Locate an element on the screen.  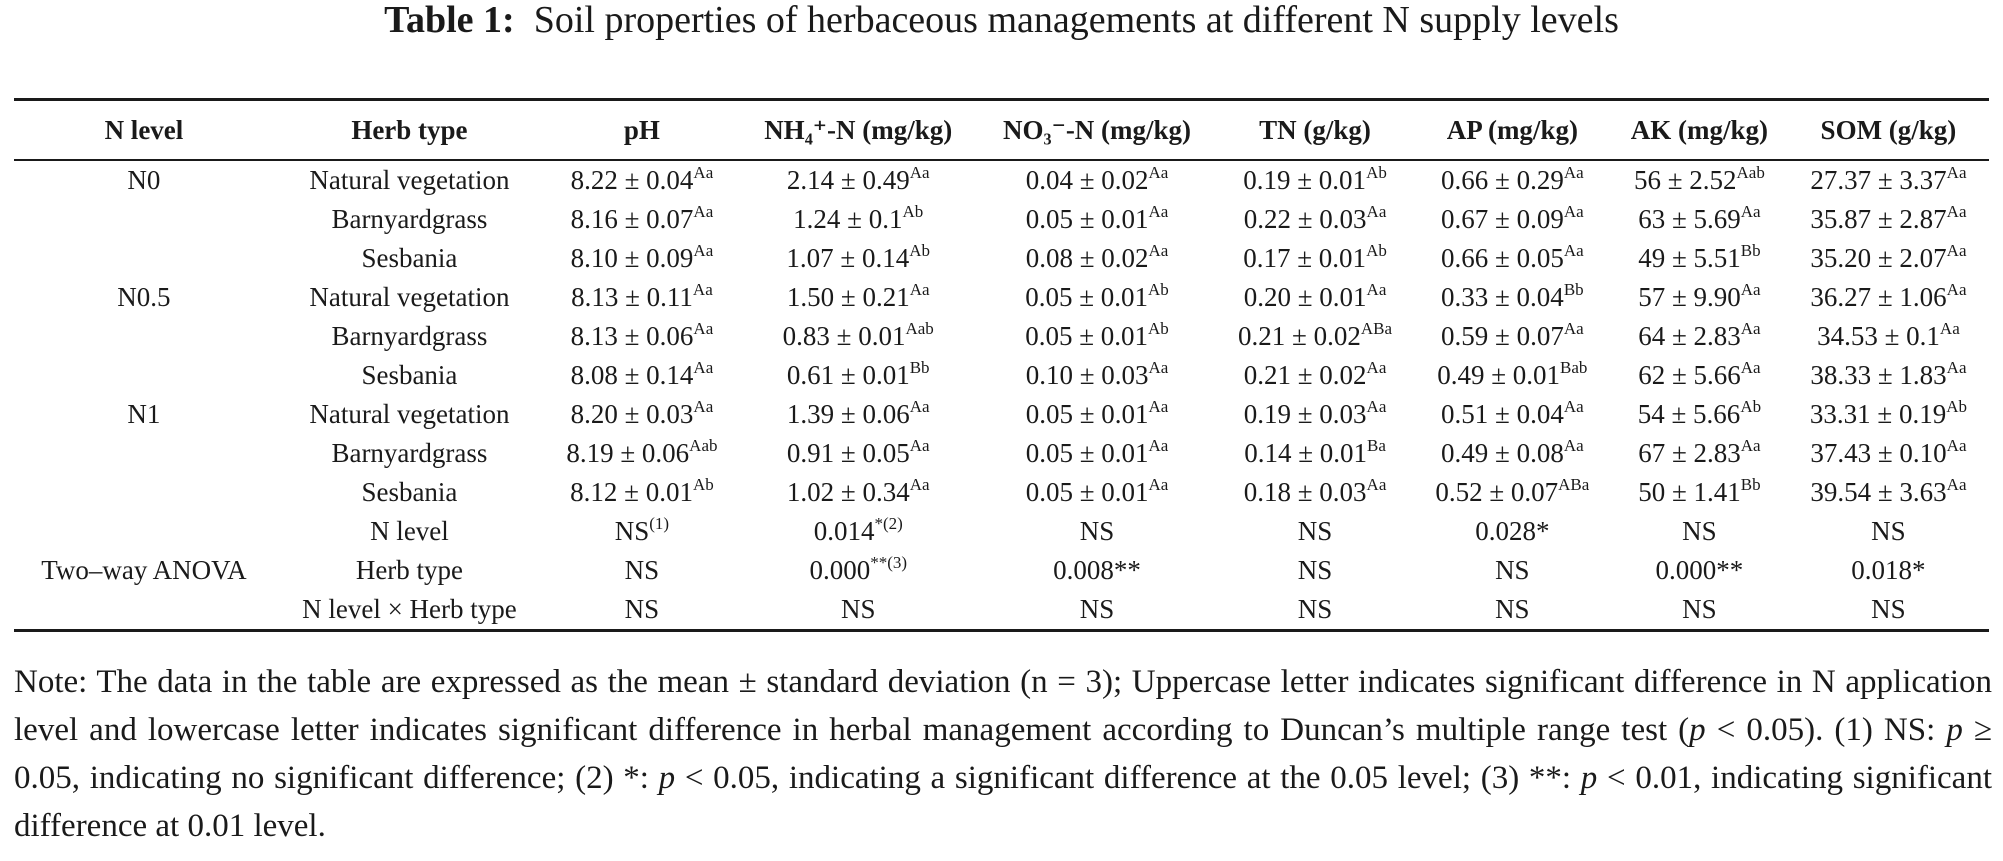
note-p-symbol: p is located at coordinates (667, 778).